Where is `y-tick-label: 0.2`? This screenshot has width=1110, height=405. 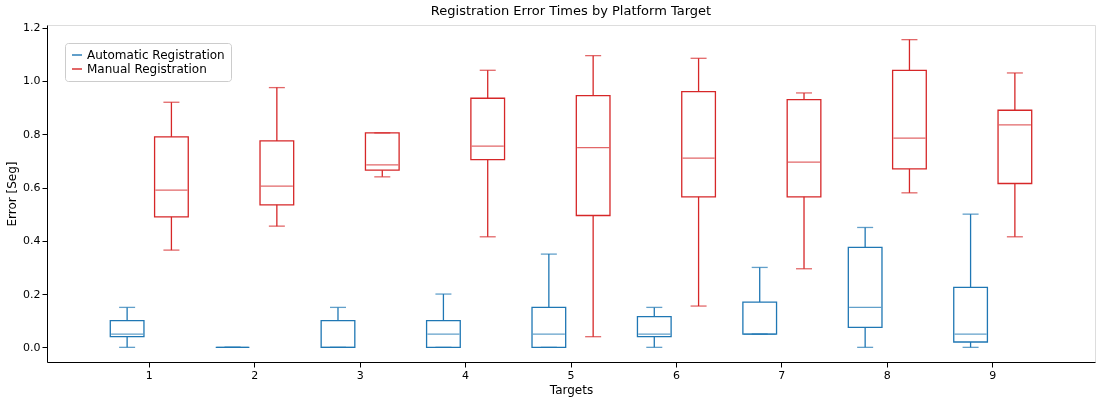 y-tick-label: 0.2 is located at coordinates (32, 294).